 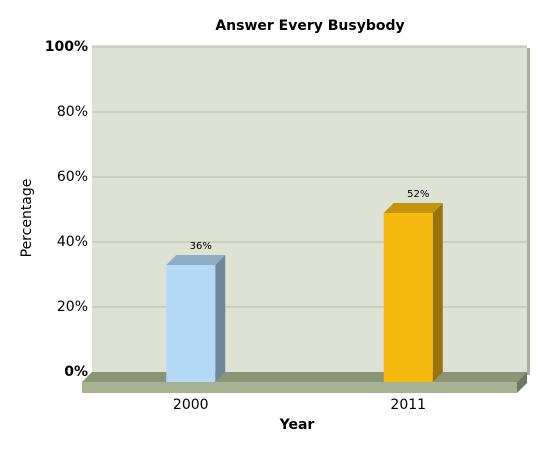 What do you see at coordinates (304, 377) in the screenshot?
I see `floor-top` at bounding box center [304, 377].